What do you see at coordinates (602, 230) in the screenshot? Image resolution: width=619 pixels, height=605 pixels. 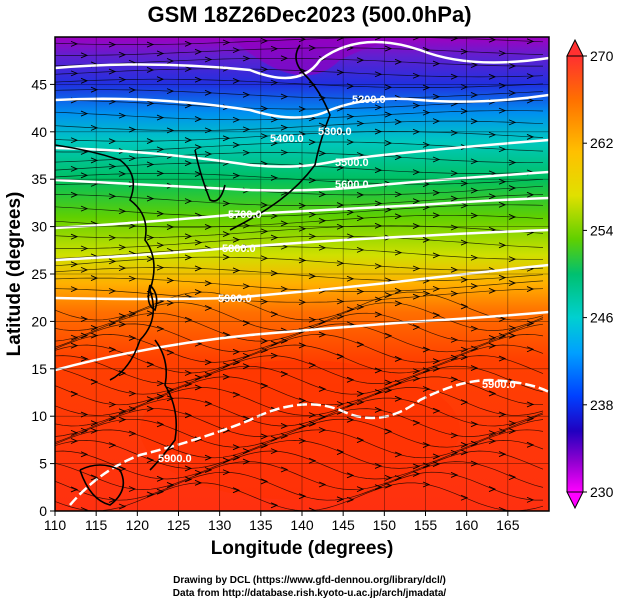 I see `colorbar-tick-label: 254` at bounding box center [602, 230].